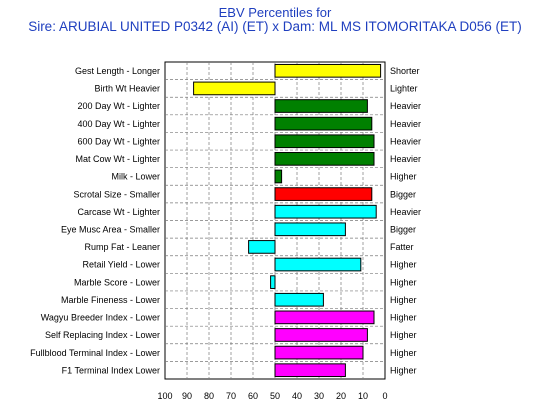  I want to click on trait-label: F1 Terminal Index Lower, so click(111, 370).